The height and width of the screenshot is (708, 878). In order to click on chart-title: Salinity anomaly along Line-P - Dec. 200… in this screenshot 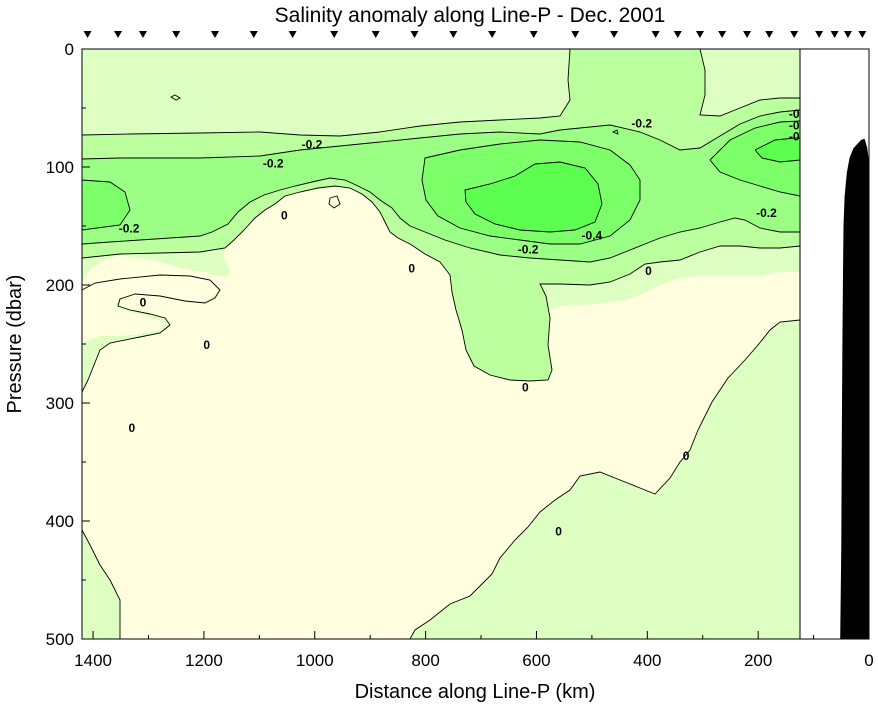, I will do `click(470, 15)`.